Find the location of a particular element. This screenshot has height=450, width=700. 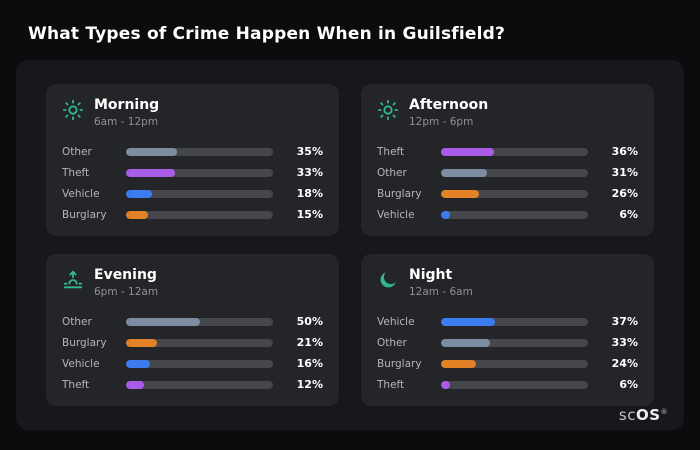

card-title: Afternoon is located at coordinates (449, 105).